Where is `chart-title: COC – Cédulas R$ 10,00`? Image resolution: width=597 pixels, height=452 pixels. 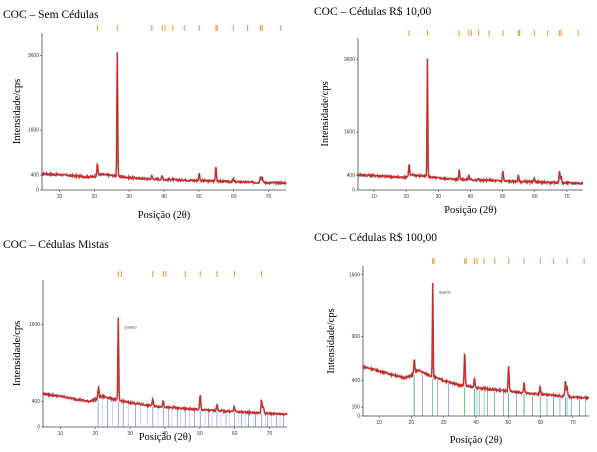
chart-title: COC – Cédulas R$ 10,00 is located at coordinates (373, 12).